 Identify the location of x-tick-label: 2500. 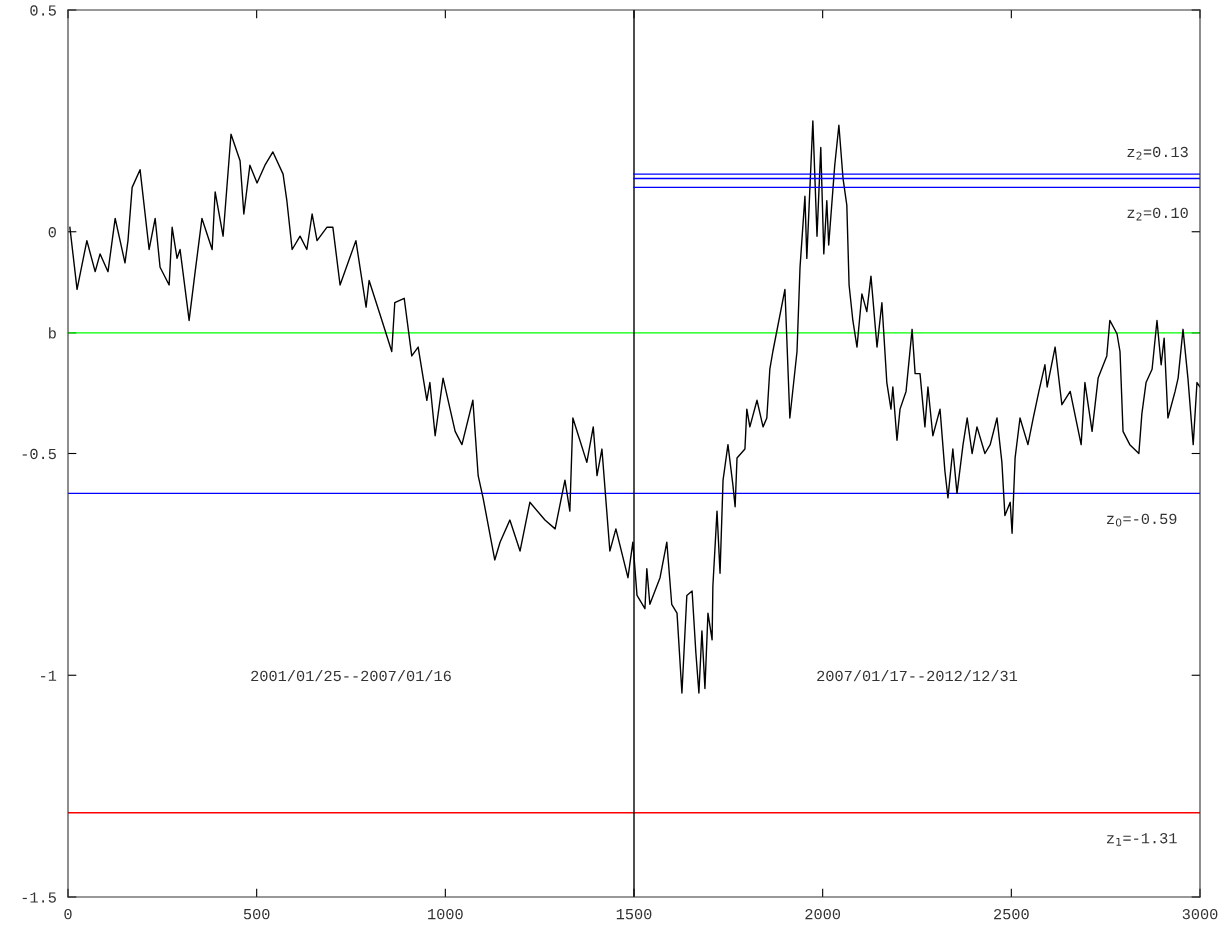
(1011, 914).